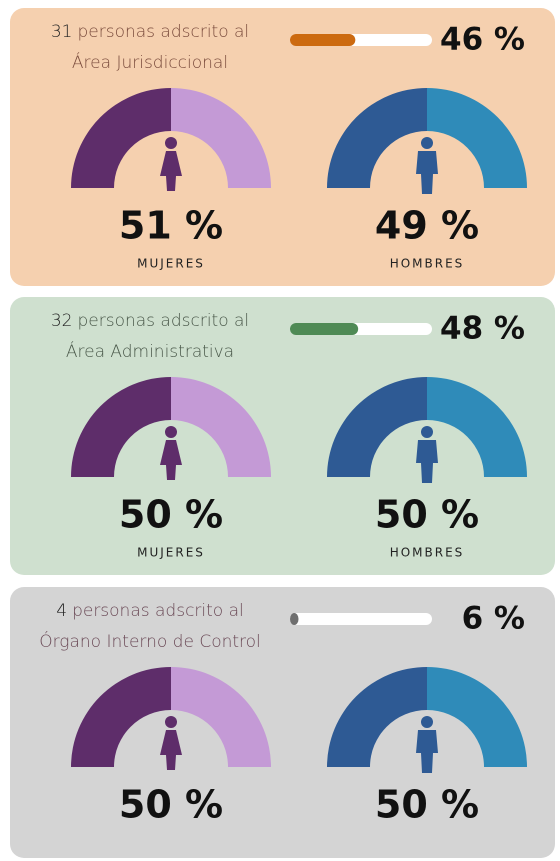 This screenshot has width=560, height=861. What do you see at coordinates (482, 40) in the screenshot?
I see `percent-label: 46 %` at bounding box center [482, 40].